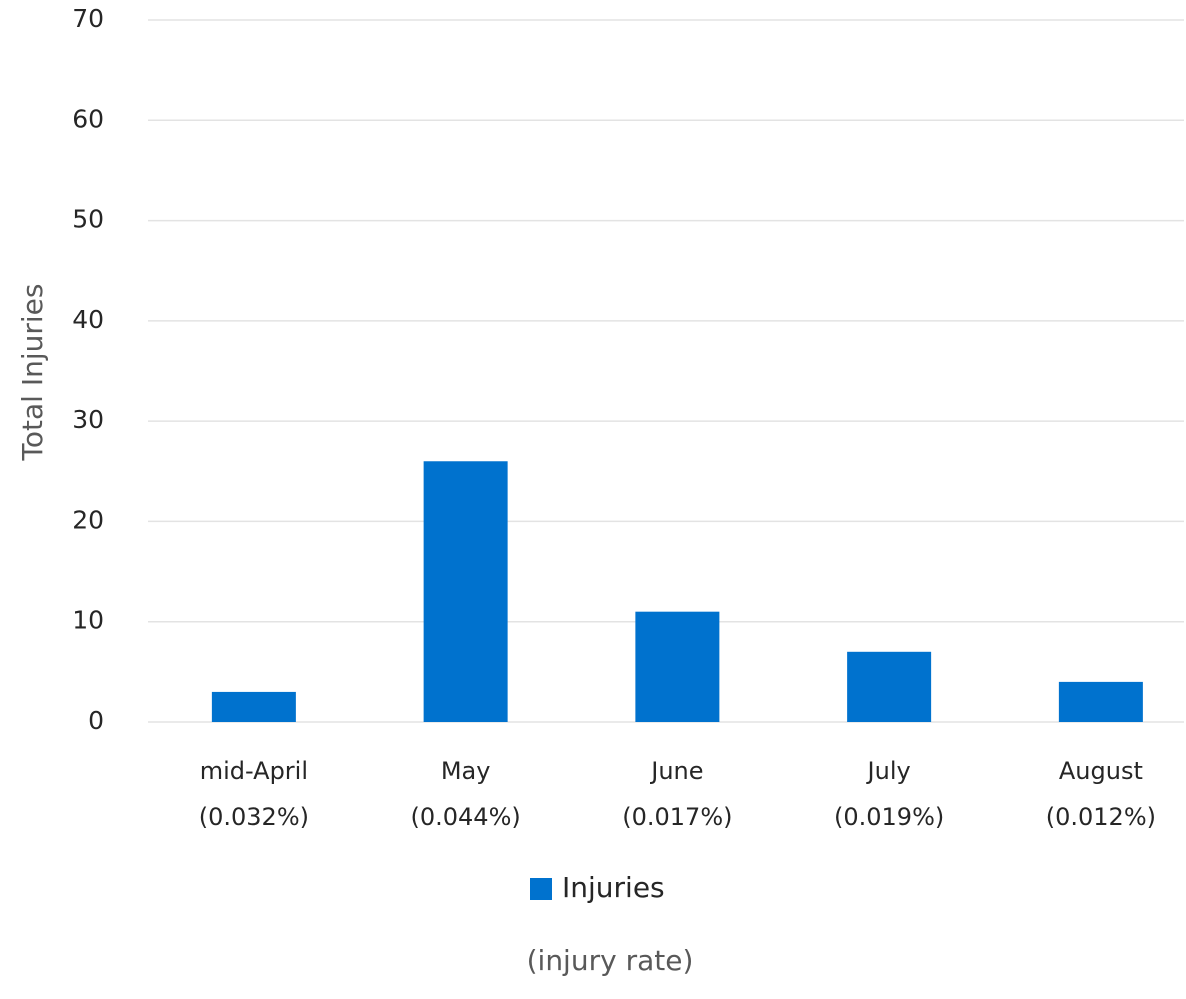 This screenshot has width=1186, height=999. I want to click on x-tick-label: (0.019%), so click(889, 817).